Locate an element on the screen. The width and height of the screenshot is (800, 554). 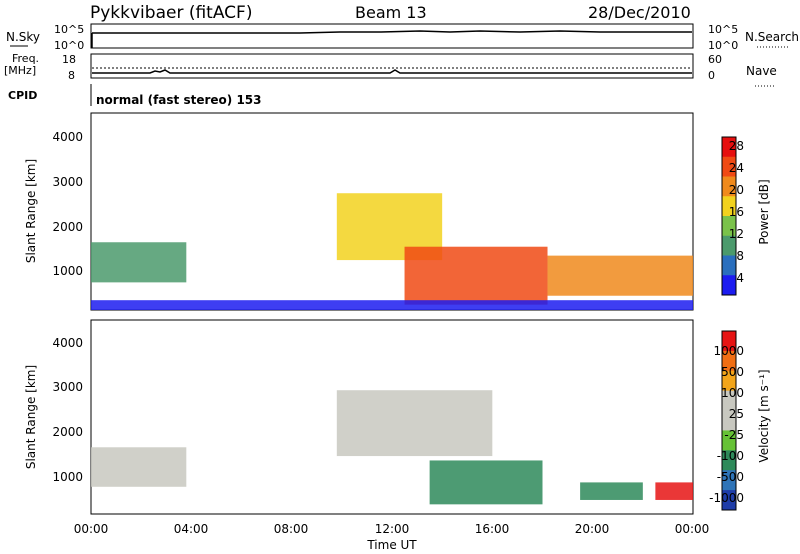
power-ytick-4000: 4000 is located at coordinates (67, 137).